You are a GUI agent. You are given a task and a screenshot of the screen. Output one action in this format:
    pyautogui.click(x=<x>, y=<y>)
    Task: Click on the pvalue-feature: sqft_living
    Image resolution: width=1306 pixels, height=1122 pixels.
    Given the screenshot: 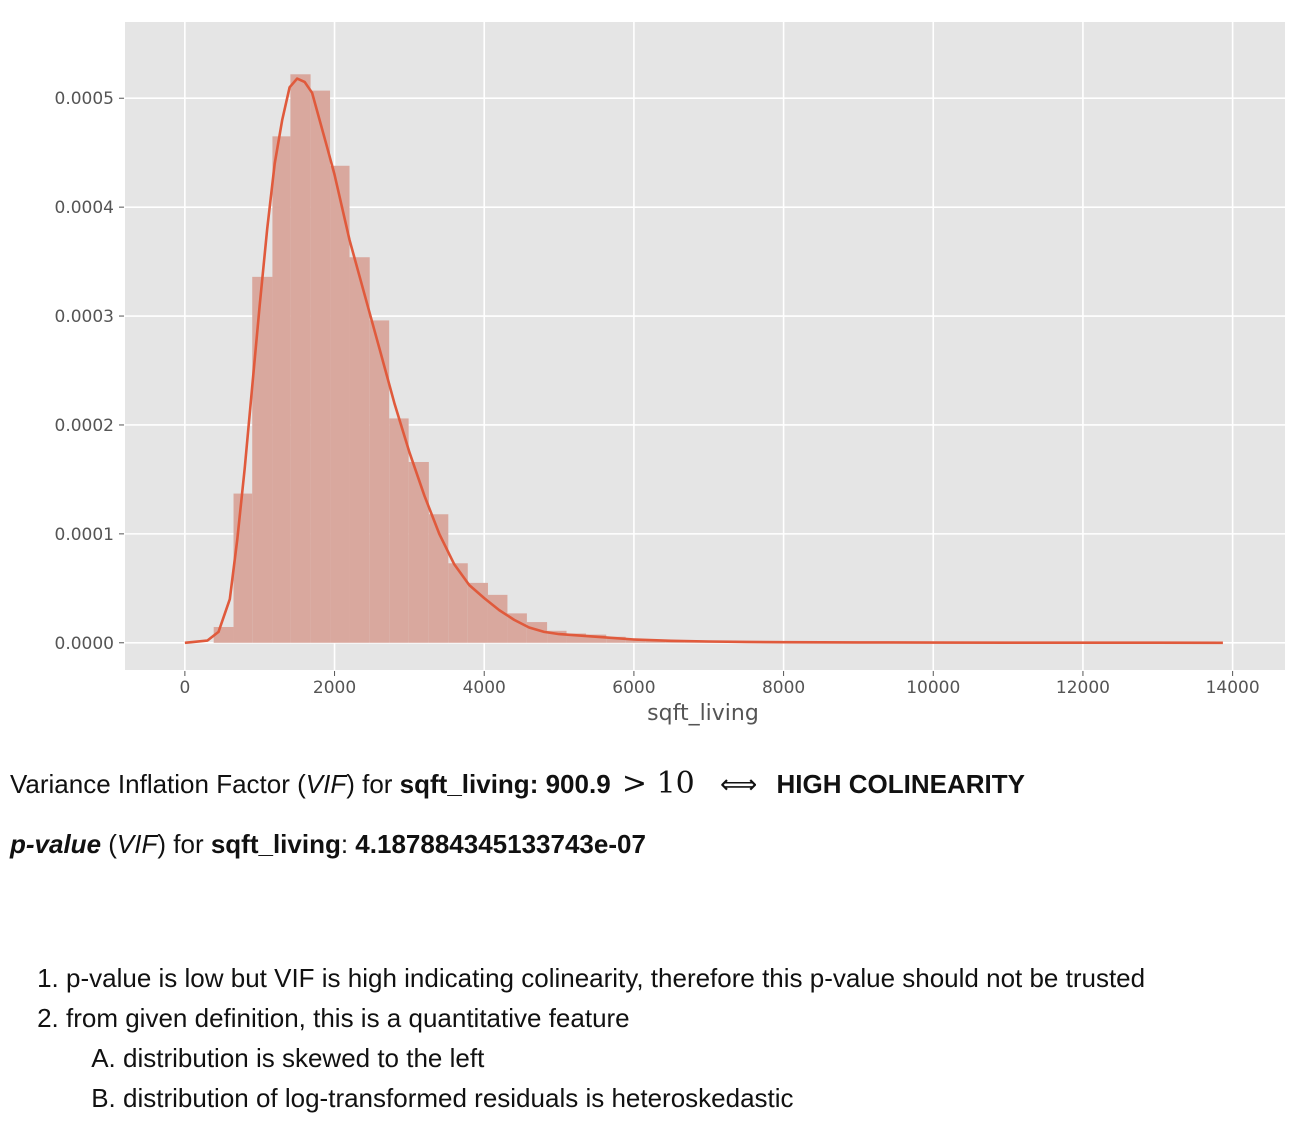 What is the action you would take?
    pyautogui.click(x=275, y=844)
    